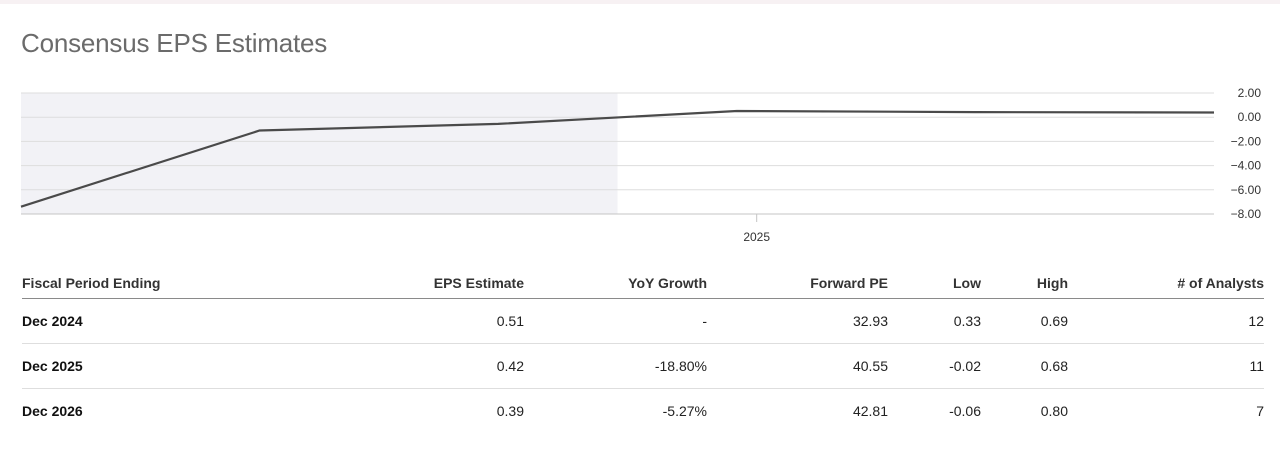 The width and height of the screenshot is (1280, 455). What do you see at coordinates (934, 321) in the screenshot?
I see `cell-low: 0.33` at bounding box center [934, 321].